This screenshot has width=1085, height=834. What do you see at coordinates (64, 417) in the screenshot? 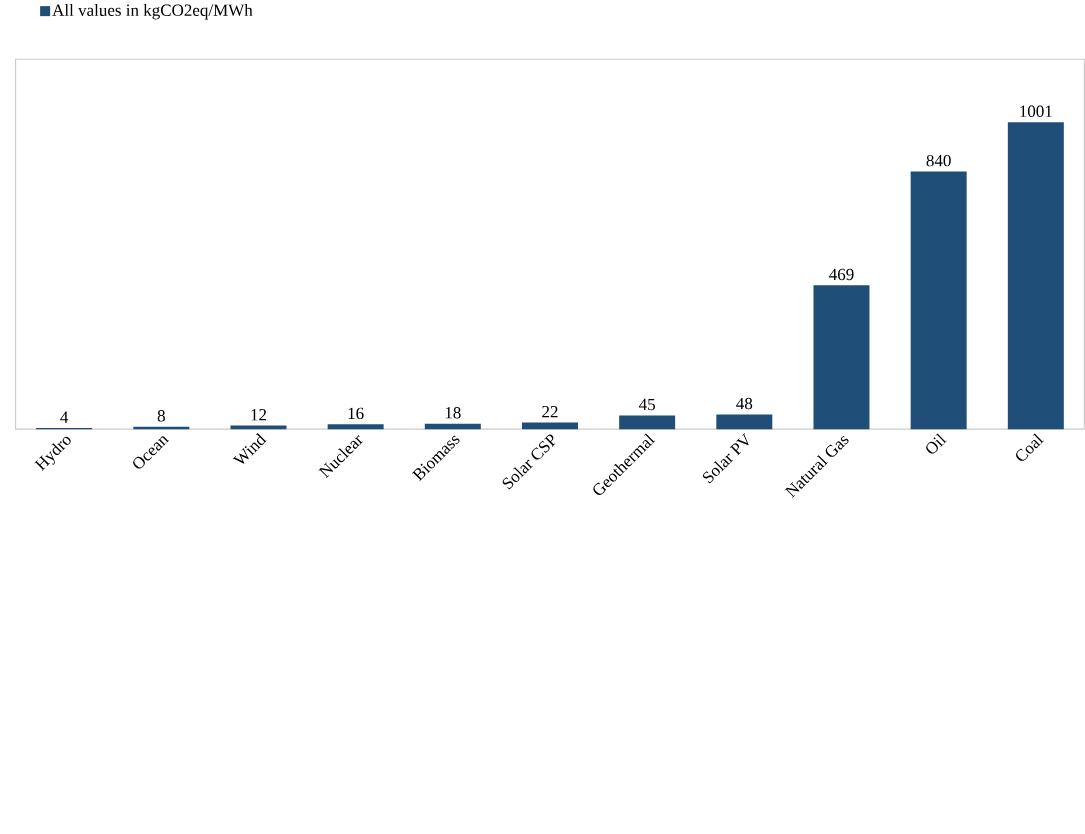
I see `data-label: 4` at bounding box center [64, 417].